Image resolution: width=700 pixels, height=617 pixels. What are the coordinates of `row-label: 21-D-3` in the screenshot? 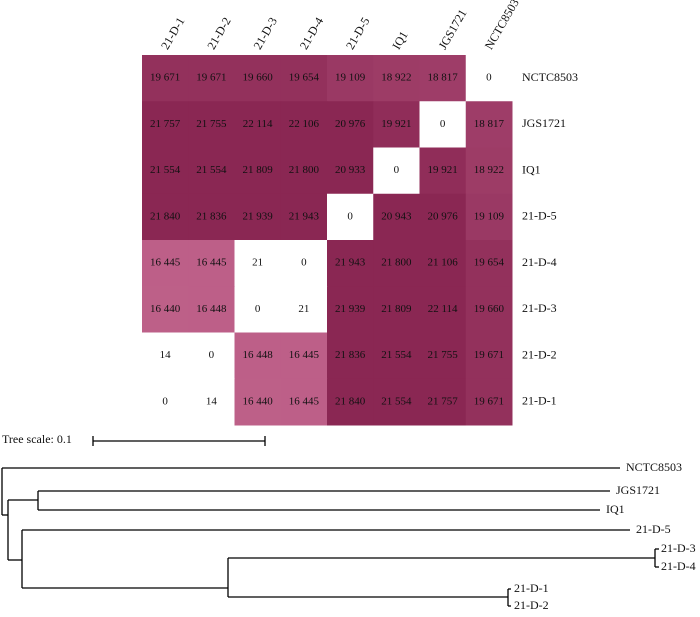 It's located at (539, 308).